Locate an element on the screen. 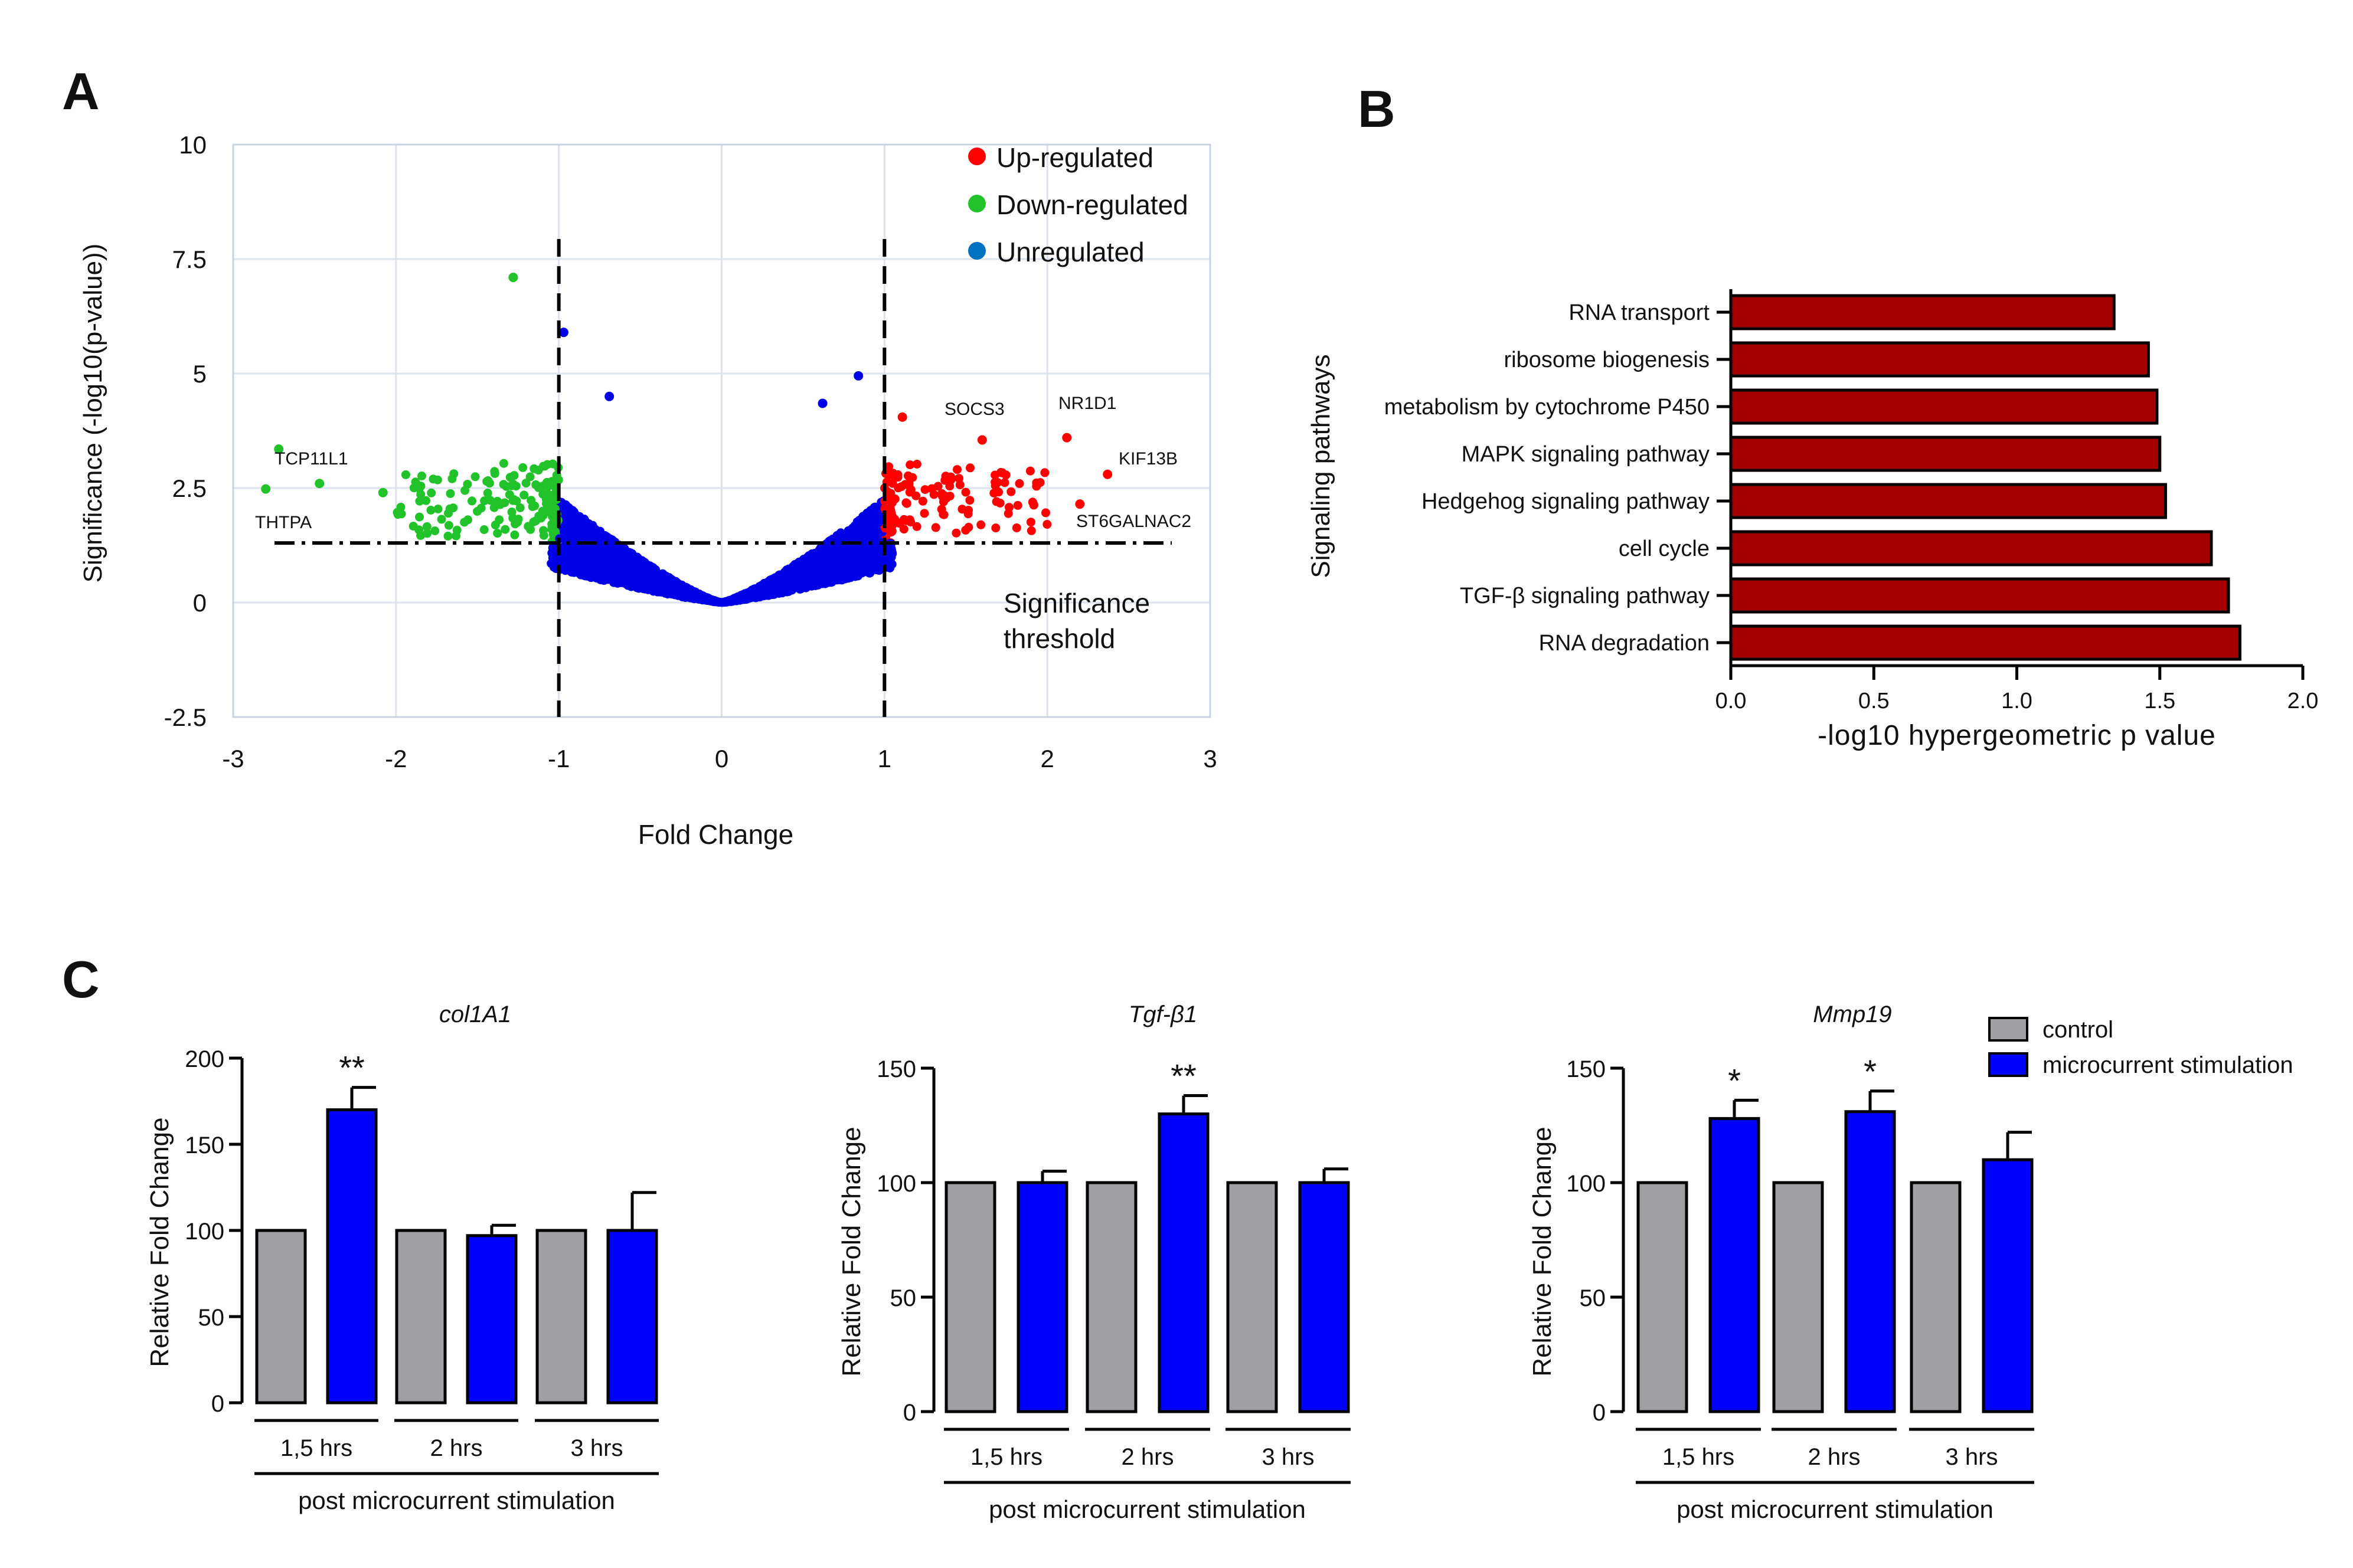 The width and height of the screenshot is (2353, 1568). volcano-x-tick: 0 is located at coordinates (721, 758).